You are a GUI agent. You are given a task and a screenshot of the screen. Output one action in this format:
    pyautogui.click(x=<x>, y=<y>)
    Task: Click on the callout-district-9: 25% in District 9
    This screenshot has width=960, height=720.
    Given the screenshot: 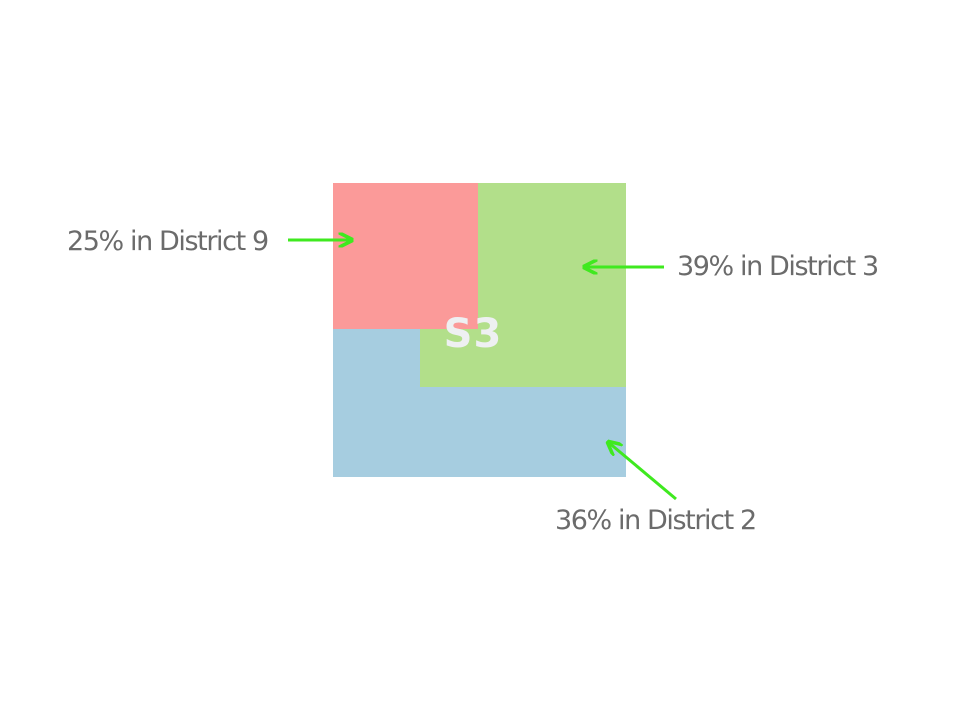 What is the action you would take?
    pyautogui.click(x=209, y=241)
    